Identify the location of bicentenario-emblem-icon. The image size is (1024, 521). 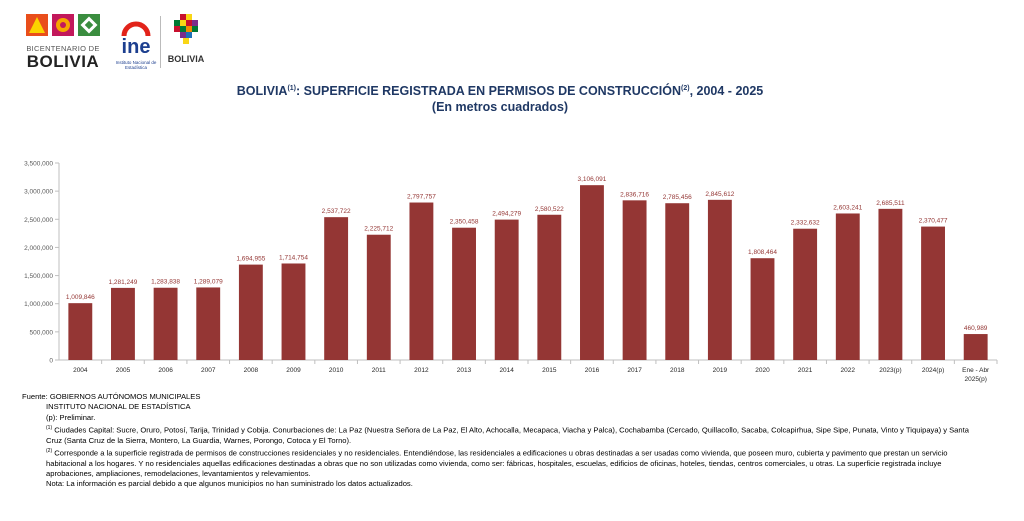
(63, 25).